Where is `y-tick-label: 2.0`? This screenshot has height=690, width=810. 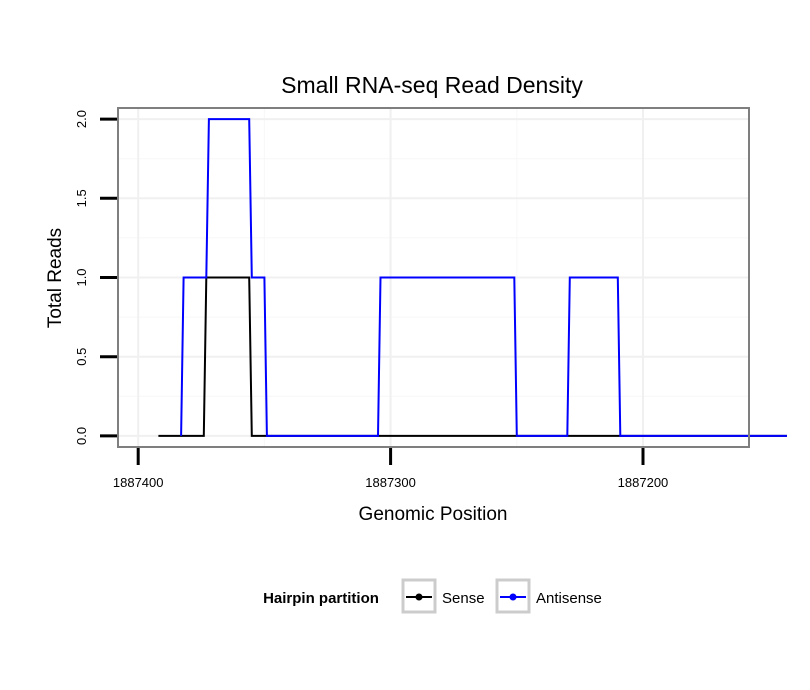 y-tick-label: 2.0 is located at coordinates (81, 119).